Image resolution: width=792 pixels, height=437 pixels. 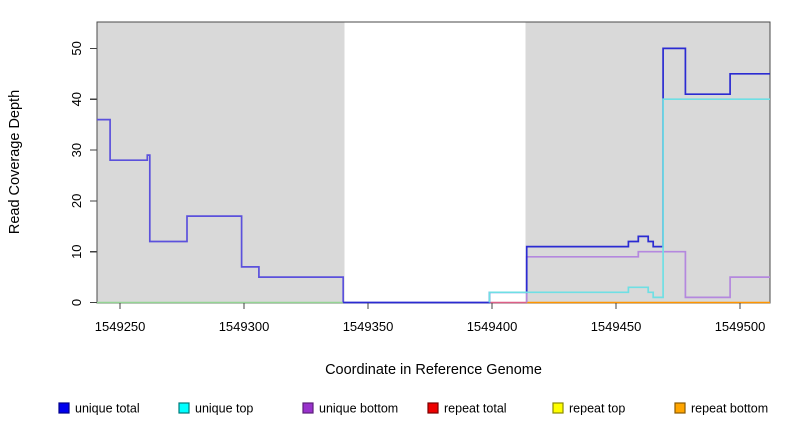 I want to click on legend-label-unique-bottom: unique bottom, so click(x=358, y=409).